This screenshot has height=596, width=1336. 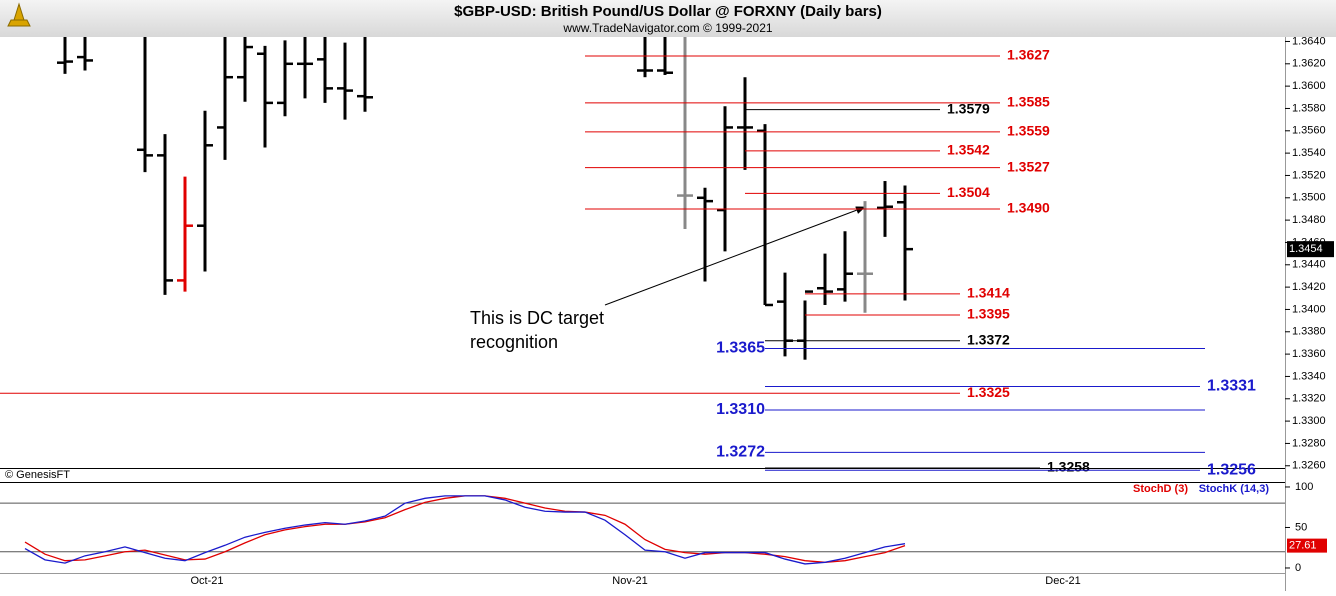 What do you see at coordinates (1306, 249) in the screenshot?
I see `last-price-label: 1.3454` at bounding box center [1306, 249].